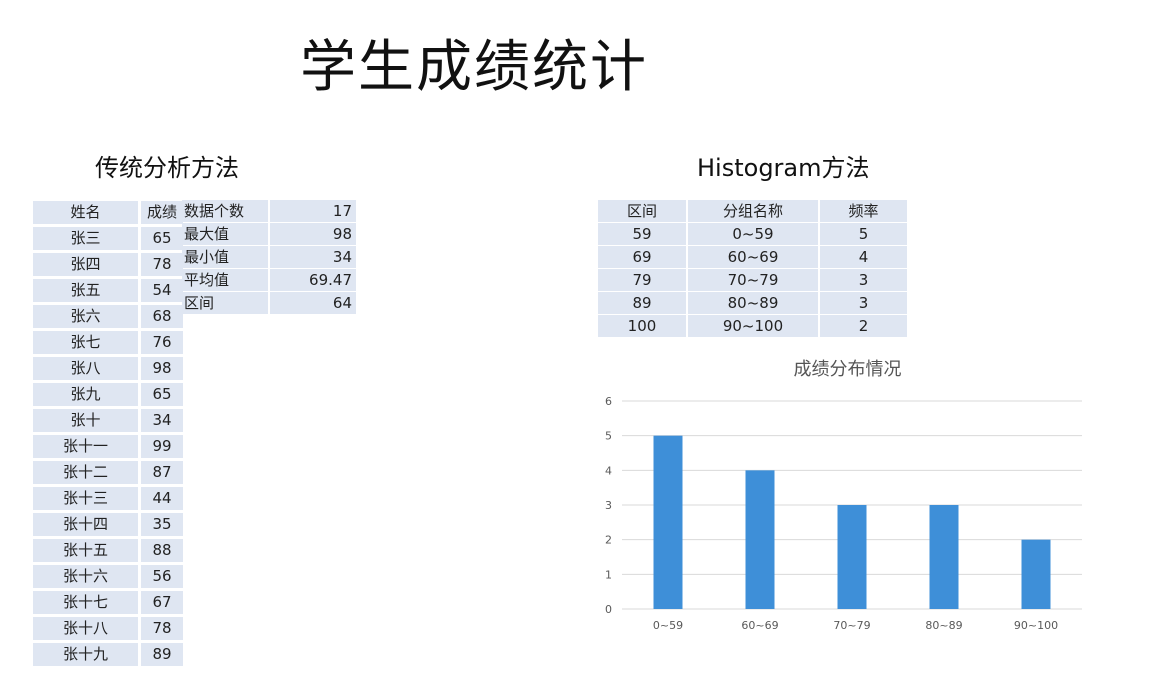  Describe the element at coordinates (85, 602) in the screenshot. I see `student-name: 张十七` at that location.